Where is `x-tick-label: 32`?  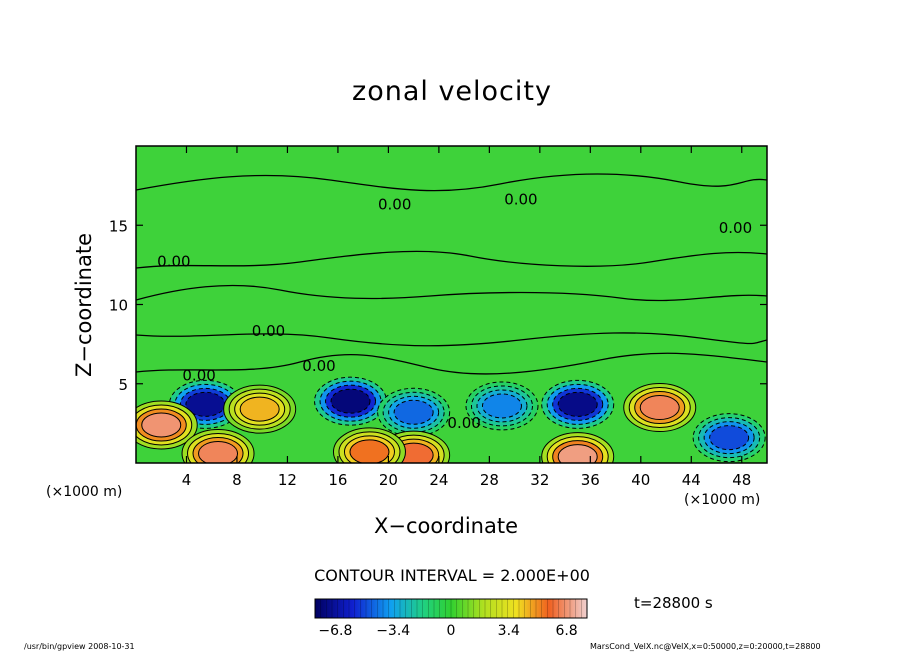 x-tick-label: 32 is located at coordinates (539, 480).